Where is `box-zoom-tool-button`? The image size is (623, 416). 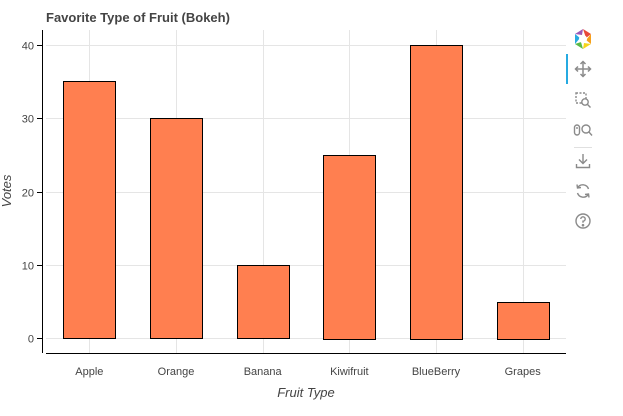 box-zoom-tool-button is located at coordinates (583, 100).